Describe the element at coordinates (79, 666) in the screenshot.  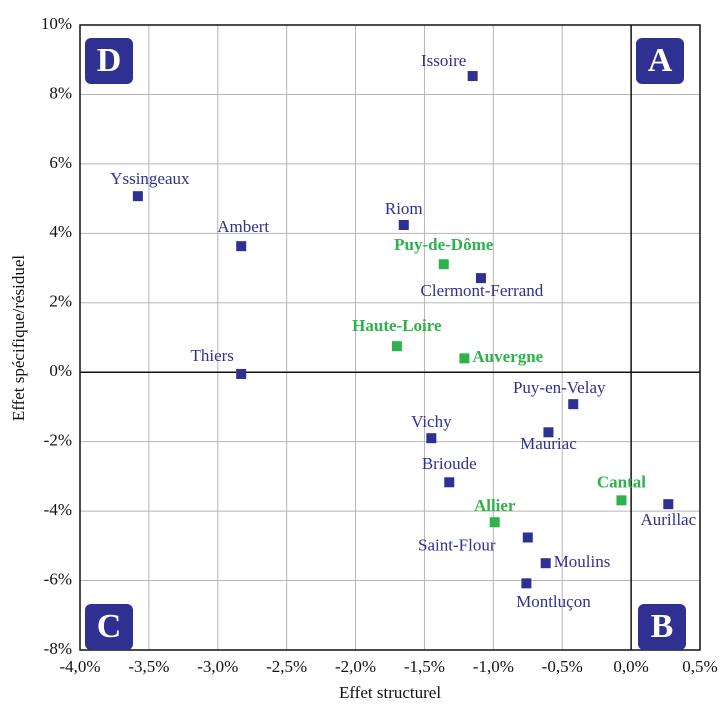
I see `x-tick-label: -4,0%` at that location.